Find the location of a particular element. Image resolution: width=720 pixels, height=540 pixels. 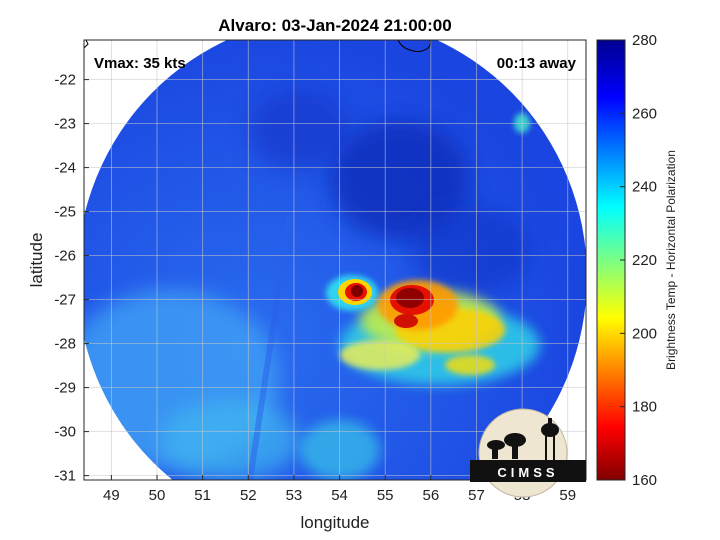

x-tick-label: 54 is located at coordinates (339, 495).